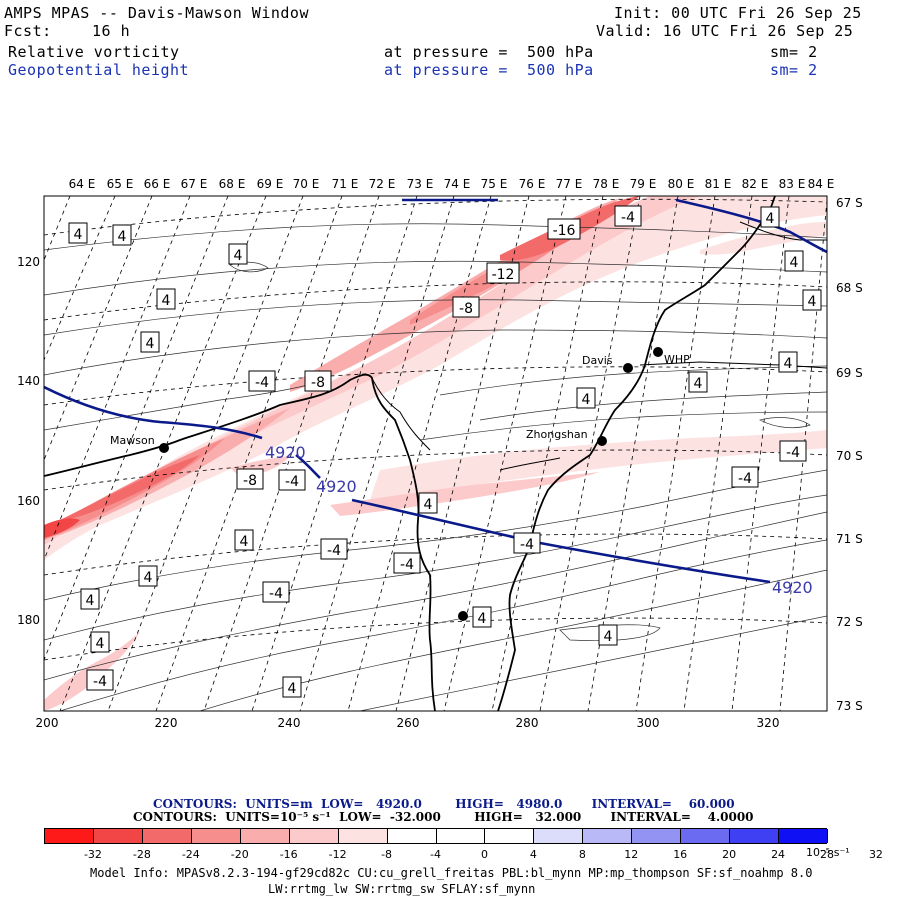  I want to click on field-height: Geopotential height, so click(99, 70).